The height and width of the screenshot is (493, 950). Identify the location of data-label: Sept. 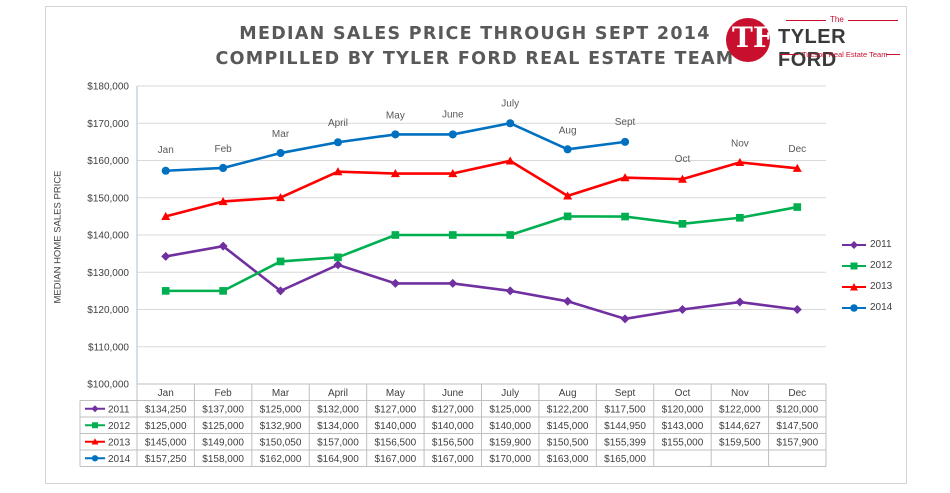
(625, 122).